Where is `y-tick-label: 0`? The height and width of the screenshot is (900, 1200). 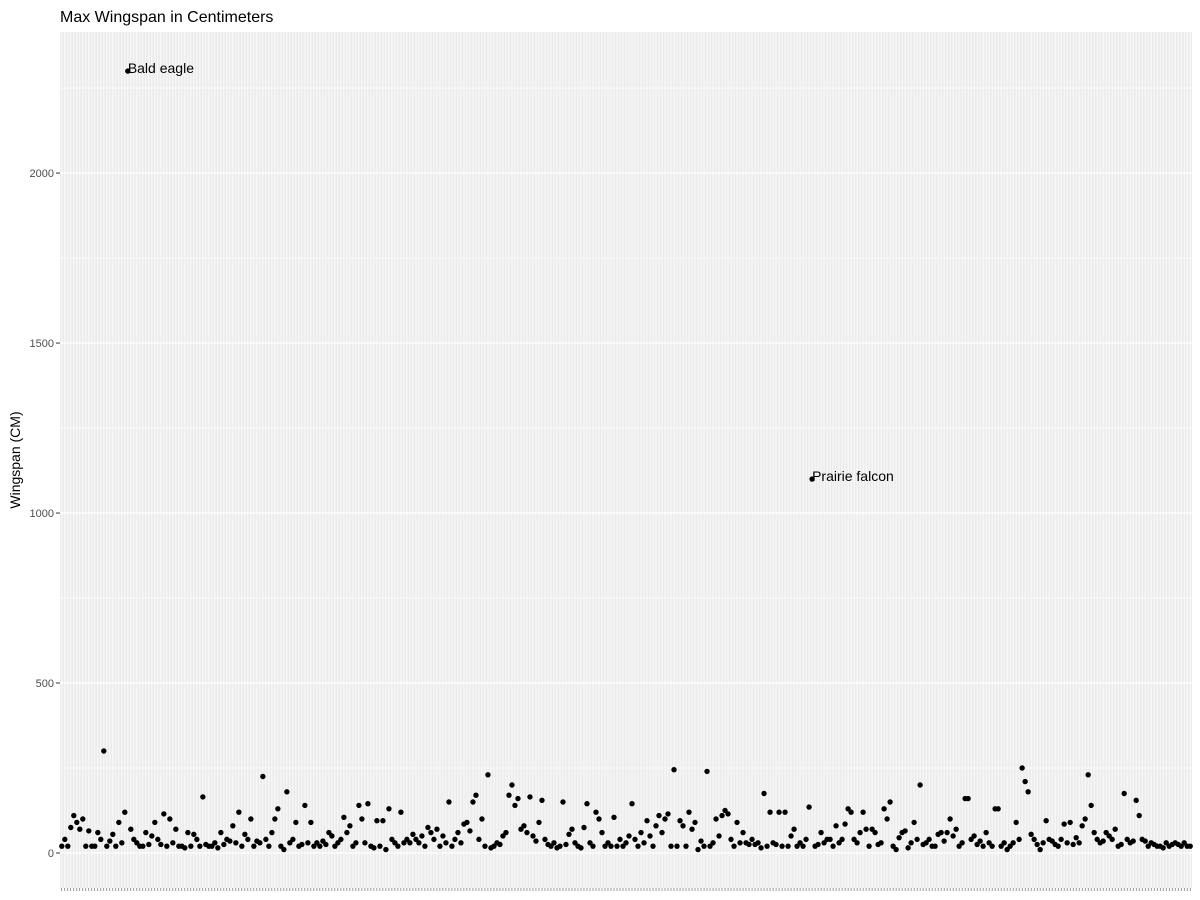
y-tick-label: 0 is located at coordinates (51, 854).